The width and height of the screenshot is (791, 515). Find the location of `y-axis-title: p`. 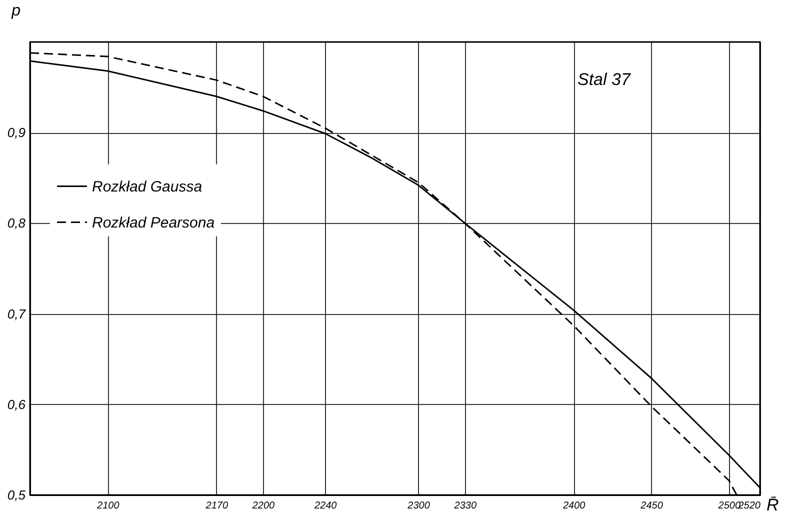

y-axis-title: p is located at coordinates (15, 11).